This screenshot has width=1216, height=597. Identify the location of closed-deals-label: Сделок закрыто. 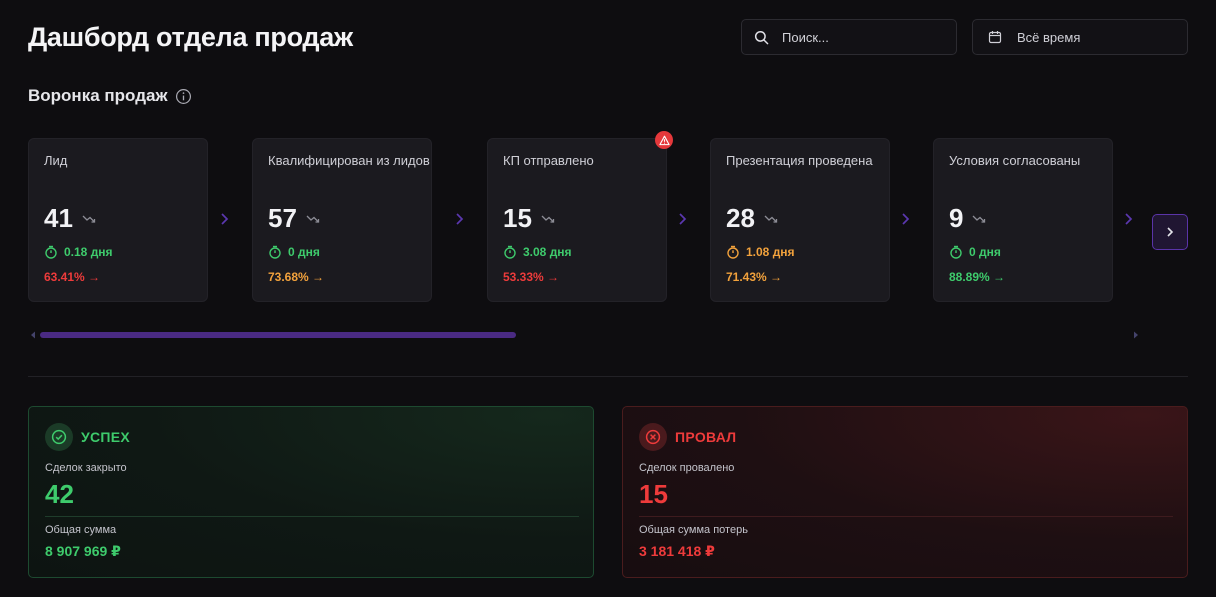
(86, 468).